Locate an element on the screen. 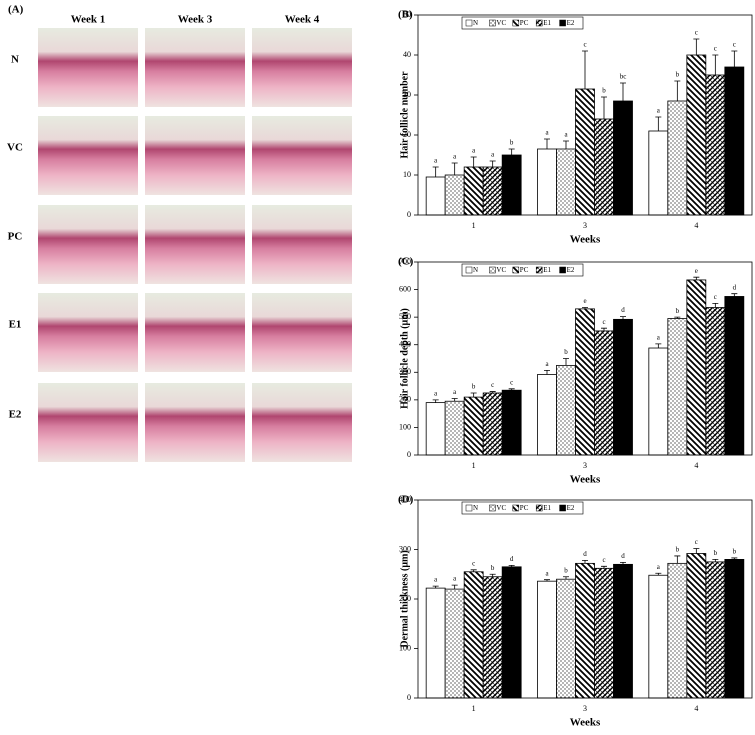 The width and height of the screenshot is (755, 735). y-tick-label: 20 is located at coordinates (407, 134).